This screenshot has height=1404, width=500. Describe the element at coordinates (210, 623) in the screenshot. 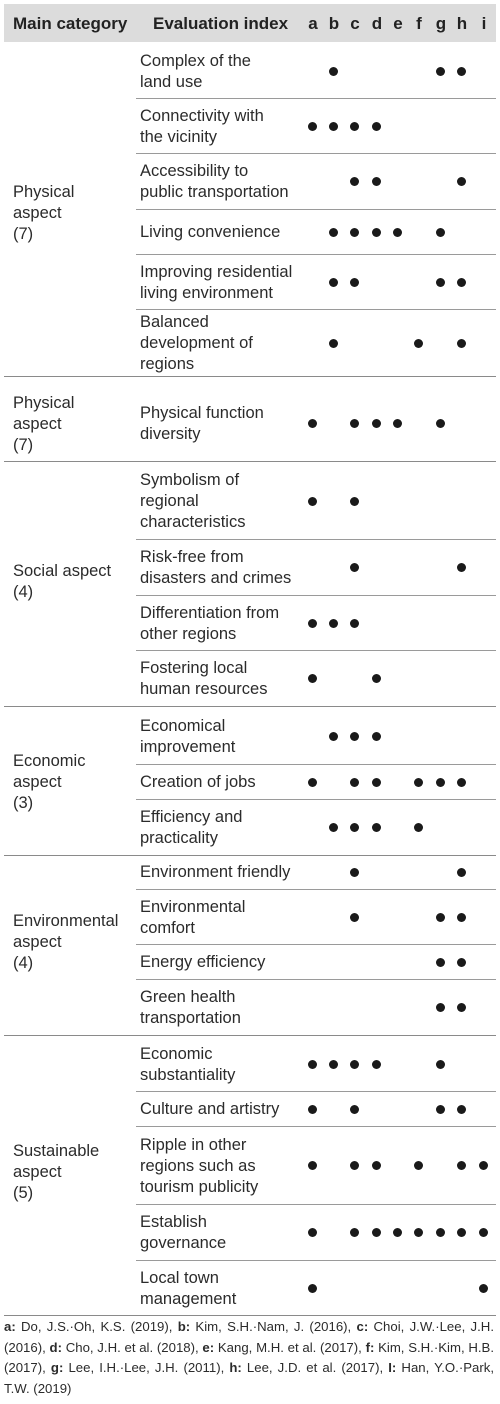

I see `evaluation-index-label: Differentiation from other regions` at that location.